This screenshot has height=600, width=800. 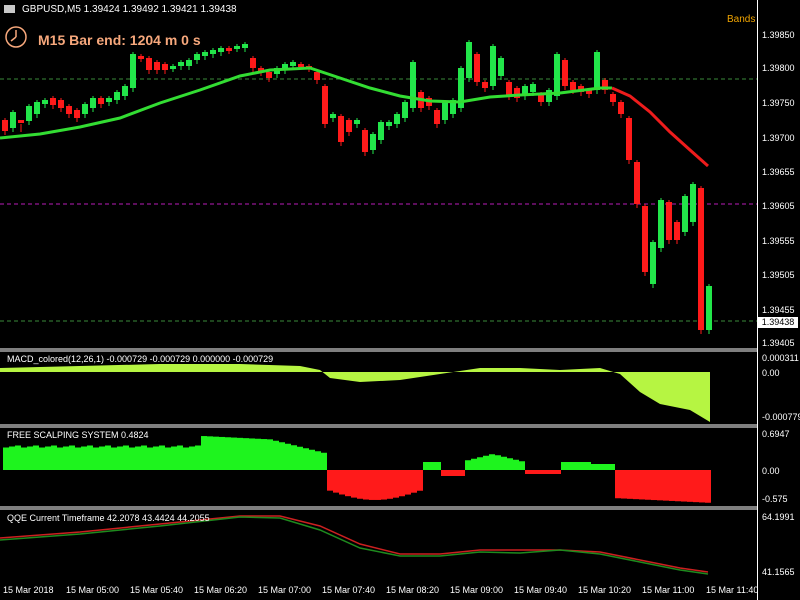 What do you see at coordinates (778, 310) in the screenshot?
I see `price-tick: 1.39455` at bounding box center [778, 310].